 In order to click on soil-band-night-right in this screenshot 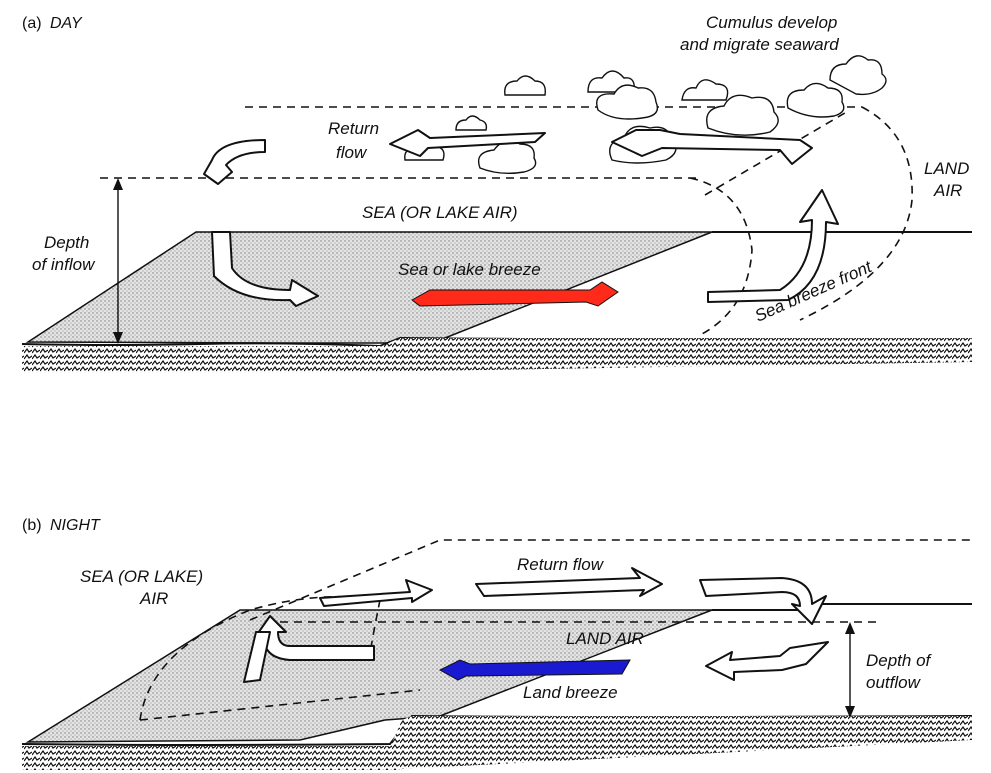, I will do `click(676, 743)`.